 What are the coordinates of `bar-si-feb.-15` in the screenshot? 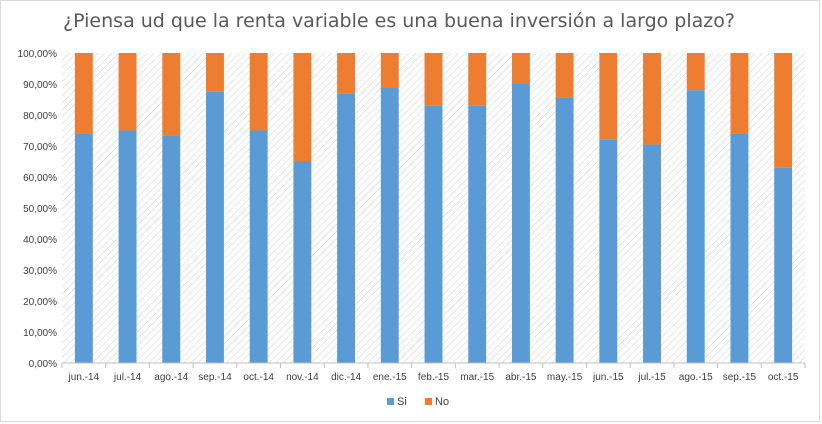 It's located at (433, 234).